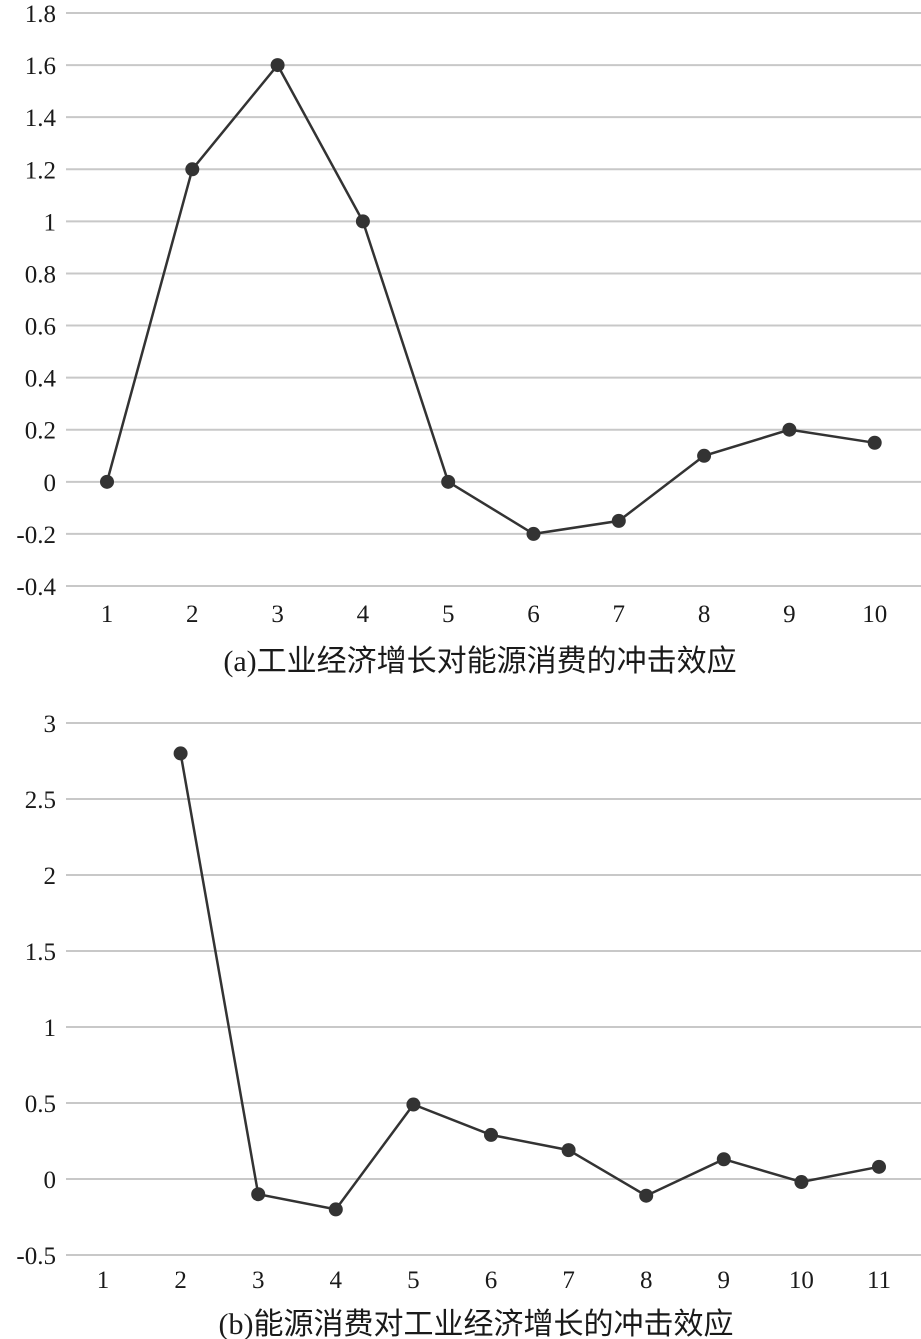 The width and height of the screenshot is (921, 1339). I want to click on a-y-tick-label: 0.4, so click(41, 379).